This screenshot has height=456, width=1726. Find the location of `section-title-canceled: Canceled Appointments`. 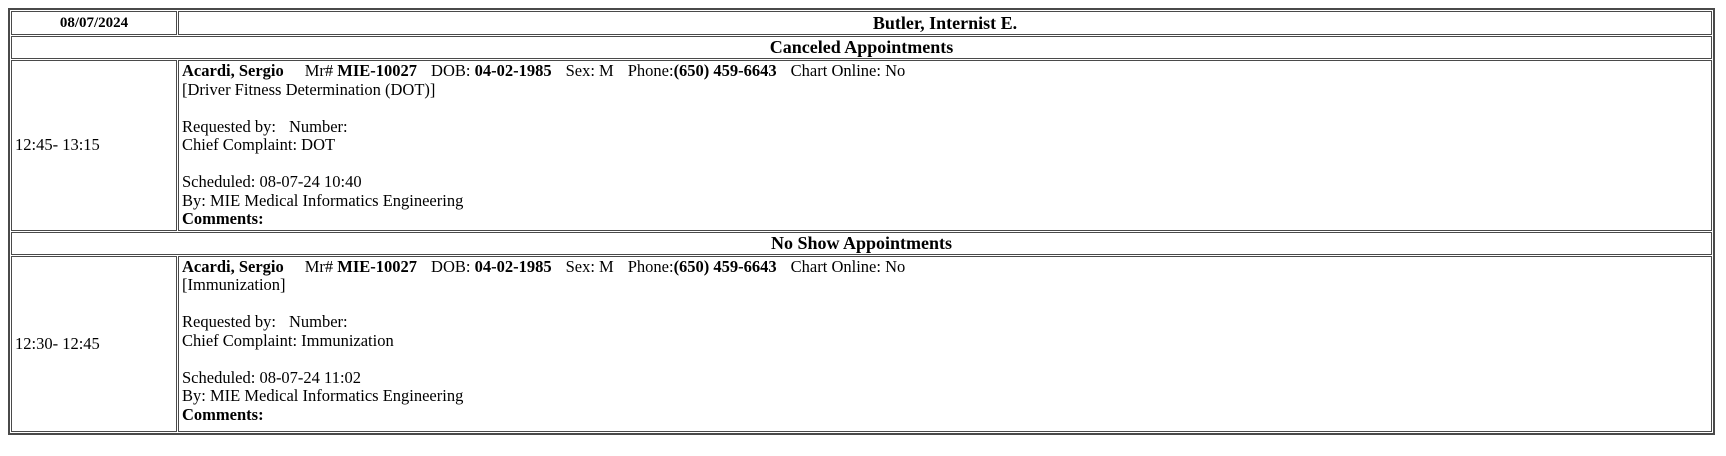

section-title-canceled: Canceled Appointments is located at coordinates (861, 47).